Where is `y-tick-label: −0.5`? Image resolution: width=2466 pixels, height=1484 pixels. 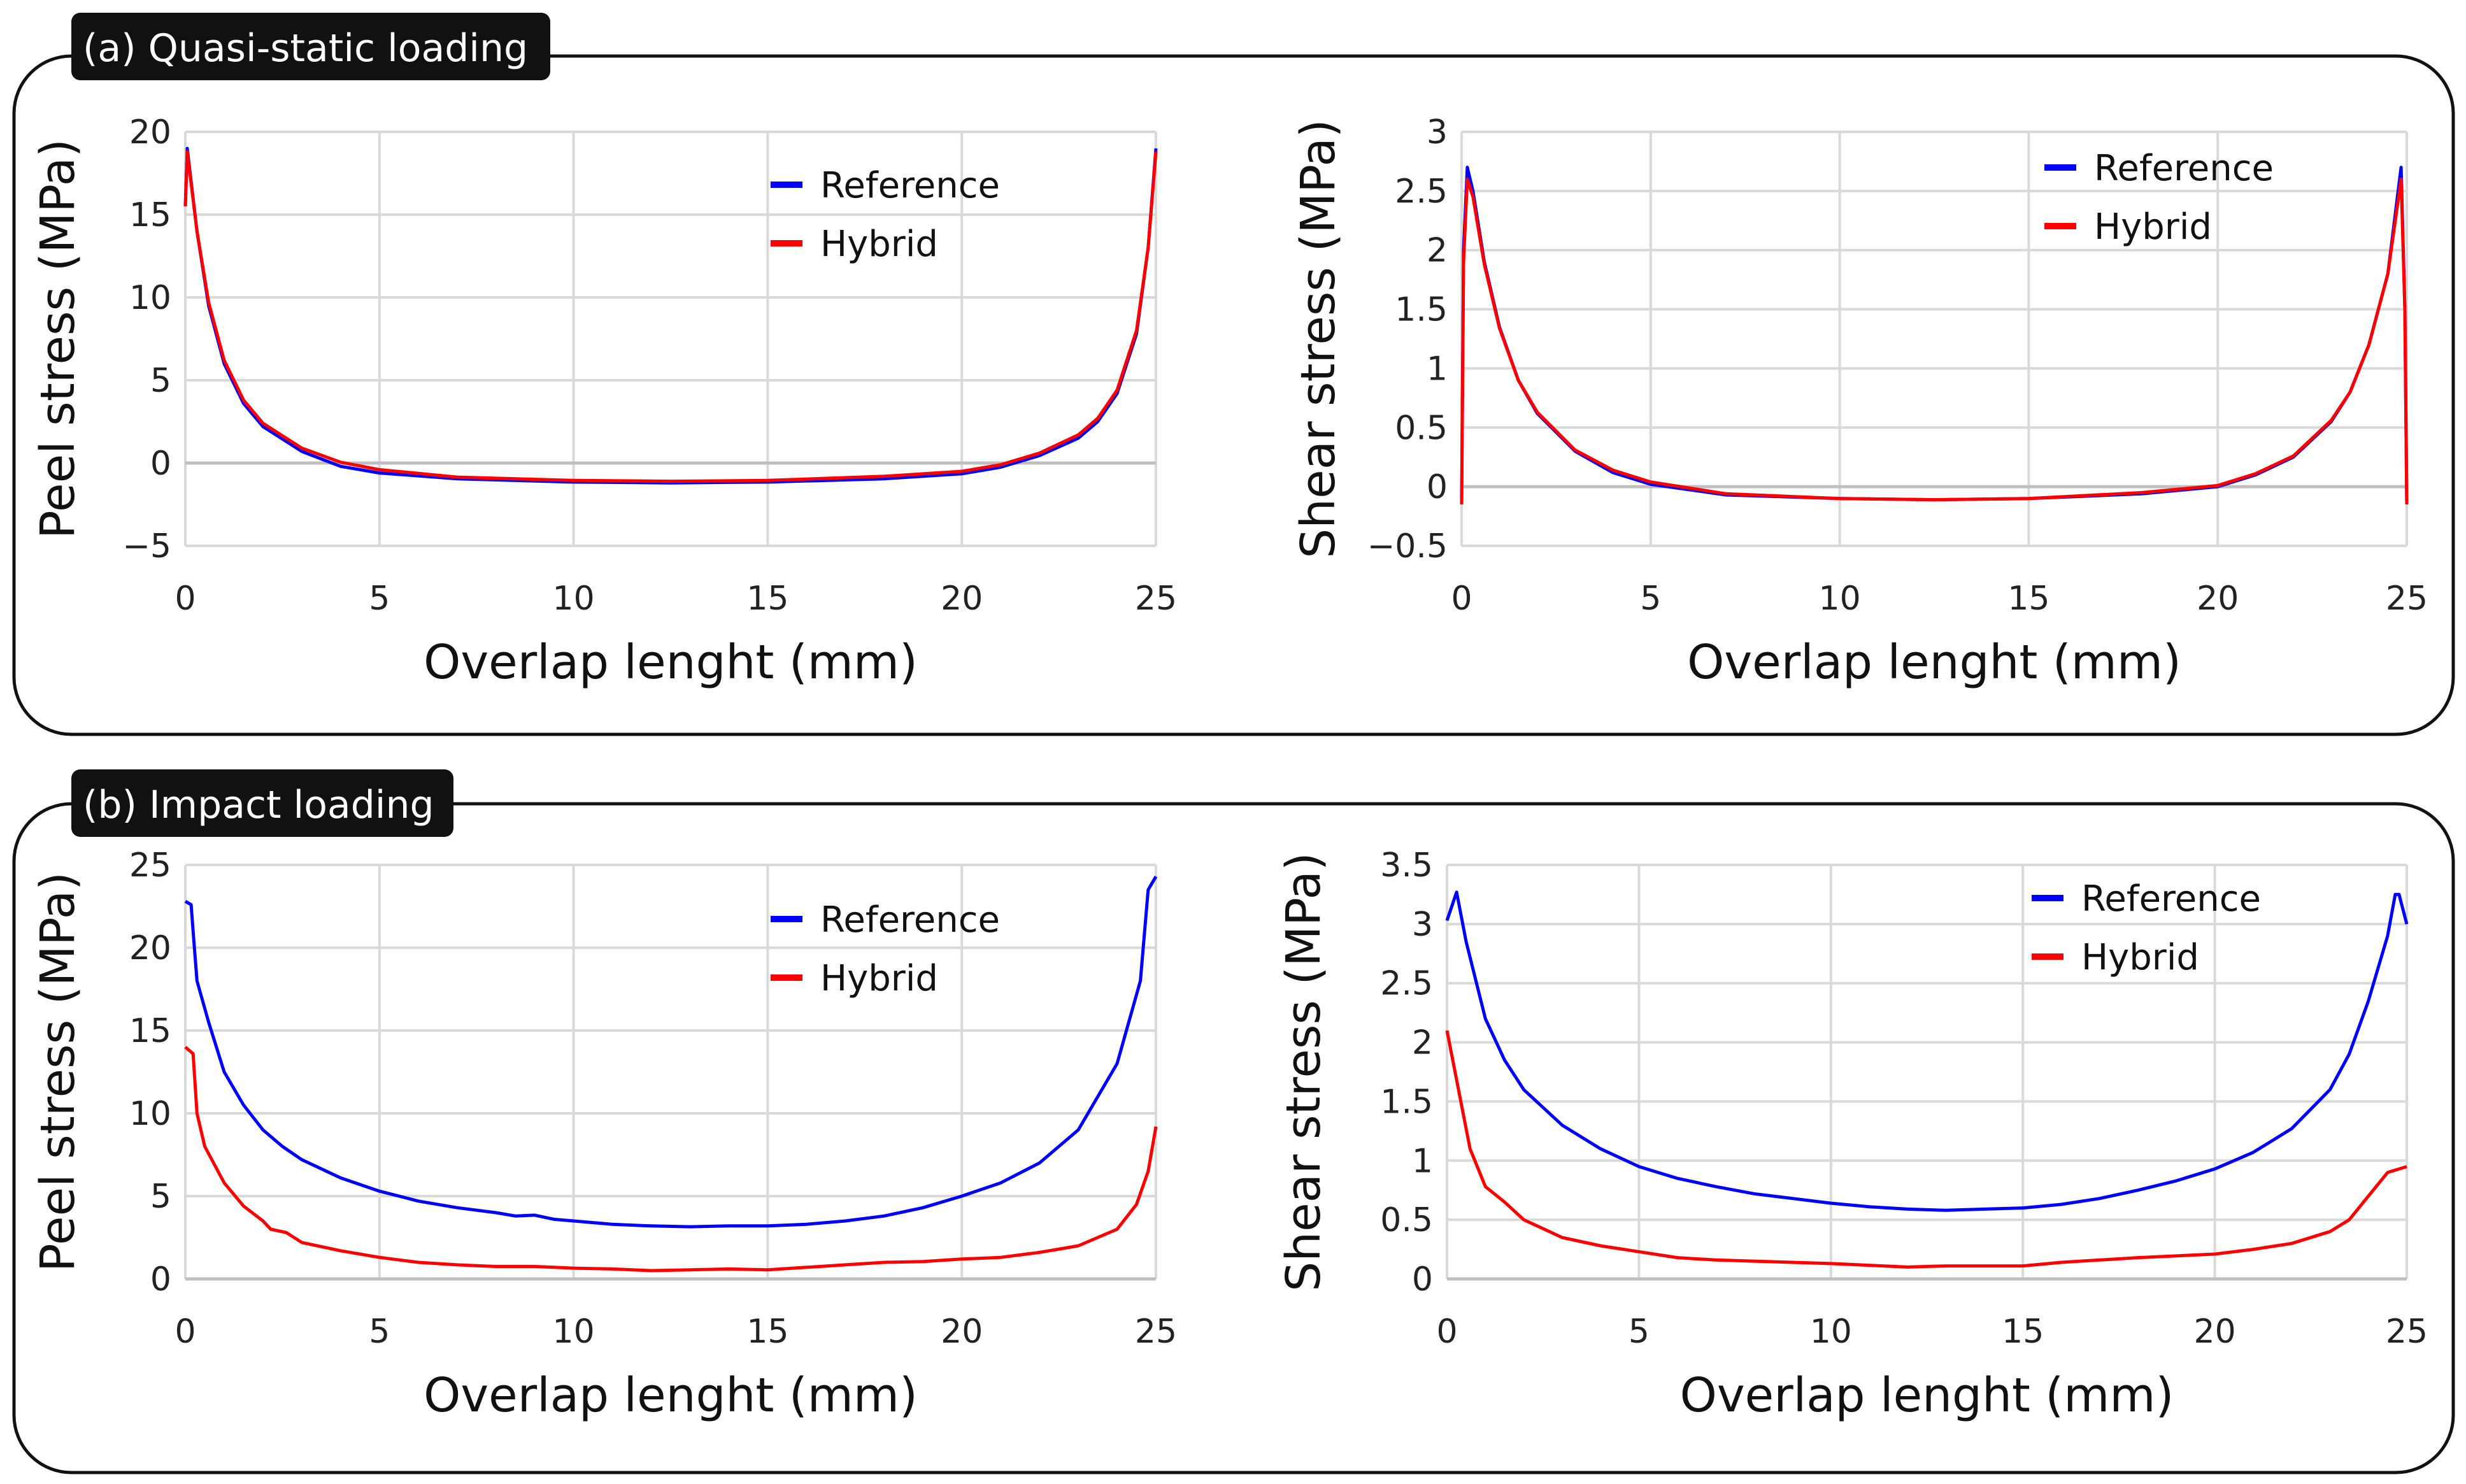
y-tick-label: −0.5 is located at coordinates (1407, 546).